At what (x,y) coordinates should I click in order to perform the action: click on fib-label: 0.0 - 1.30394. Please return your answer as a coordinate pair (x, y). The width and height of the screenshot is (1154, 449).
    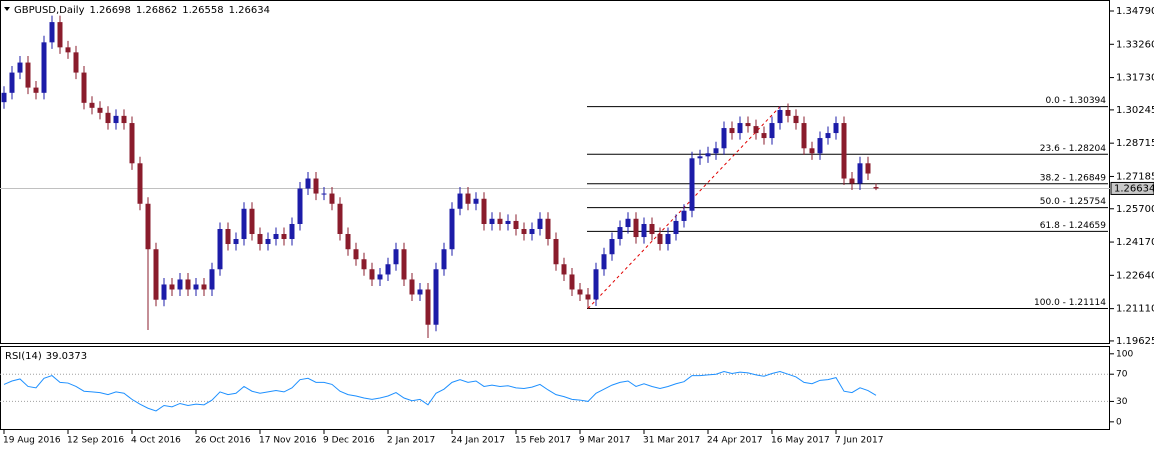
    Looking at the image, I should click on (1076, 101).